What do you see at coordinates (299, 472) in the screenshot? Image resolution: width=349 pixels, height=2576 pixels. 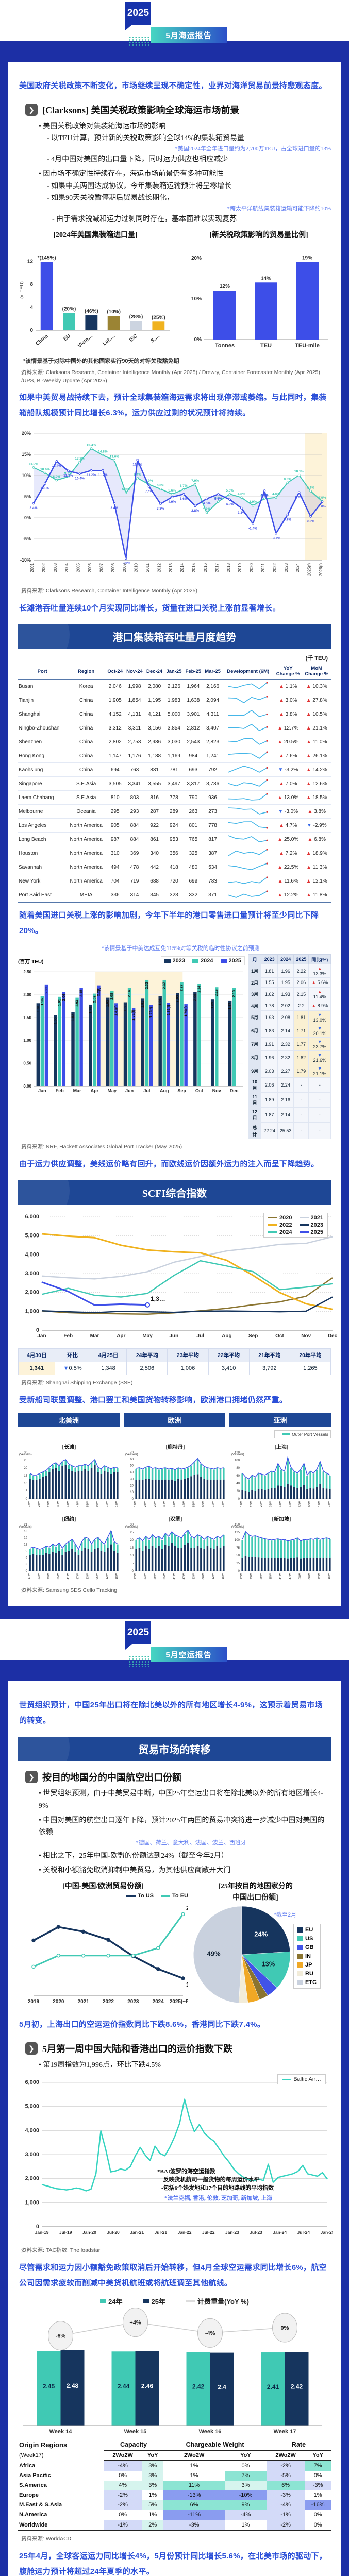 I see `svg-text: 10.1%` at bounding box center [299, 472].